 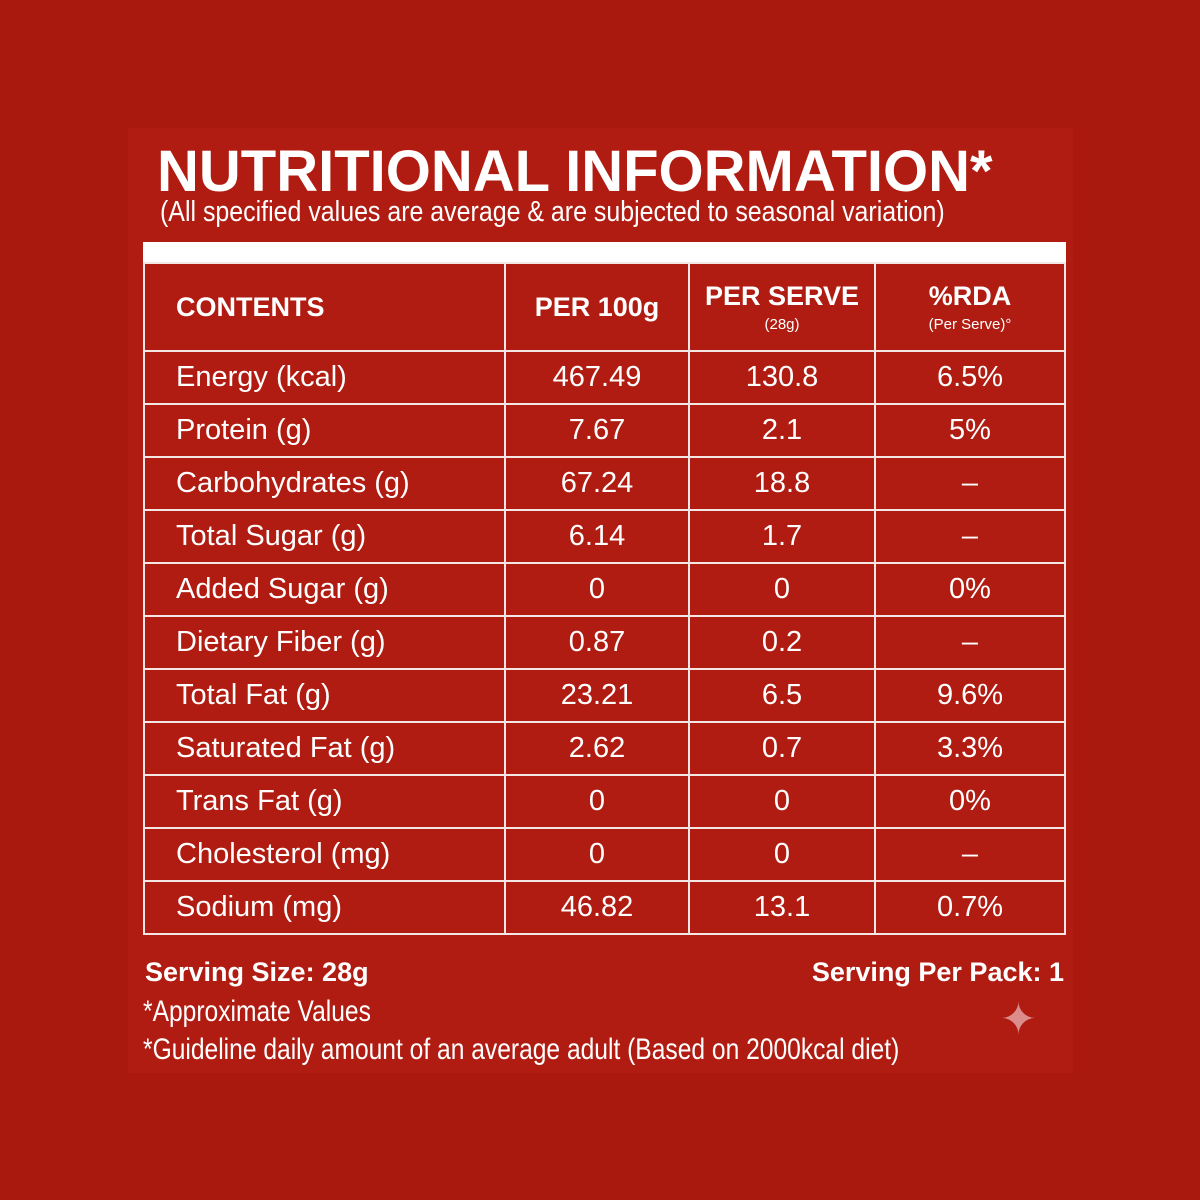 I want to click on header-rda: %RDA (Per Serve)°, so click(x=970, y=307).